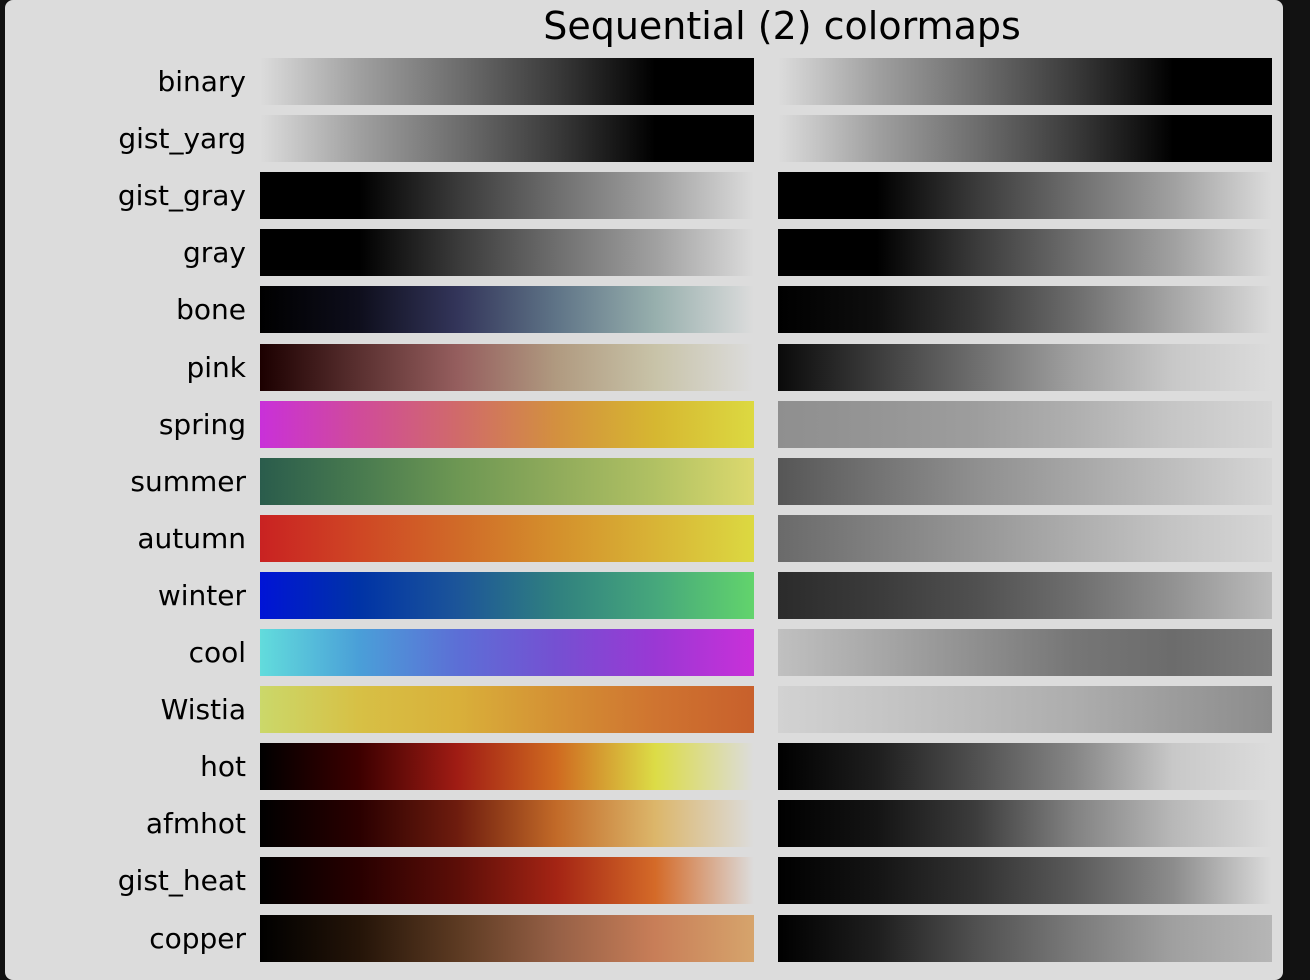 The image size is (1310, 980). Describe the element at coordinates (181, 880) in the screenshot. I see `colormap-label: gist_heat` at that location.